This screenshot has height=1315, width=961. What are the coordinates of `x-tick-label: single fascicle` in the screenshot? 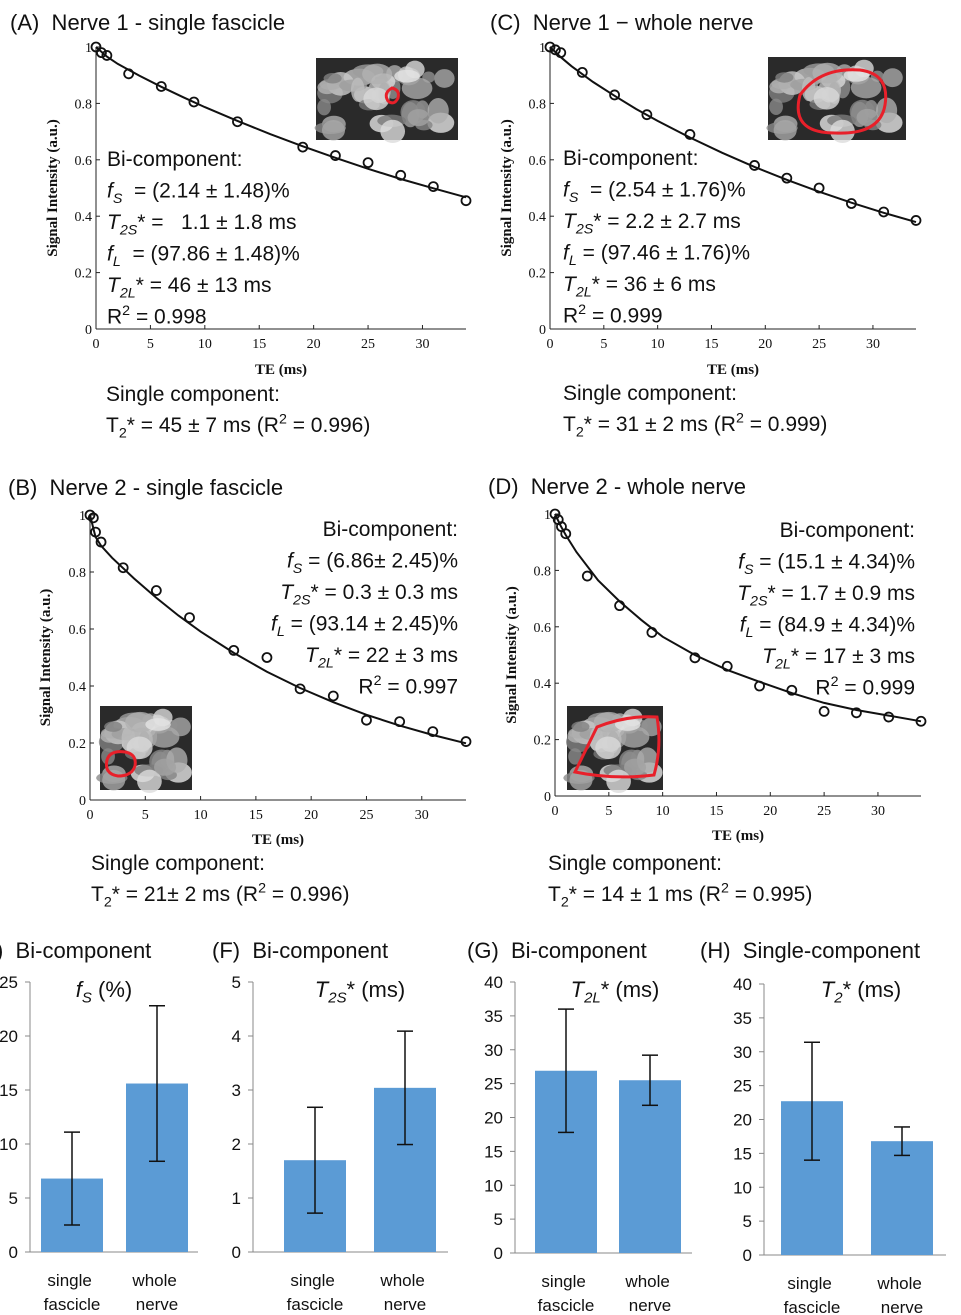 It's located at (72, 1292).